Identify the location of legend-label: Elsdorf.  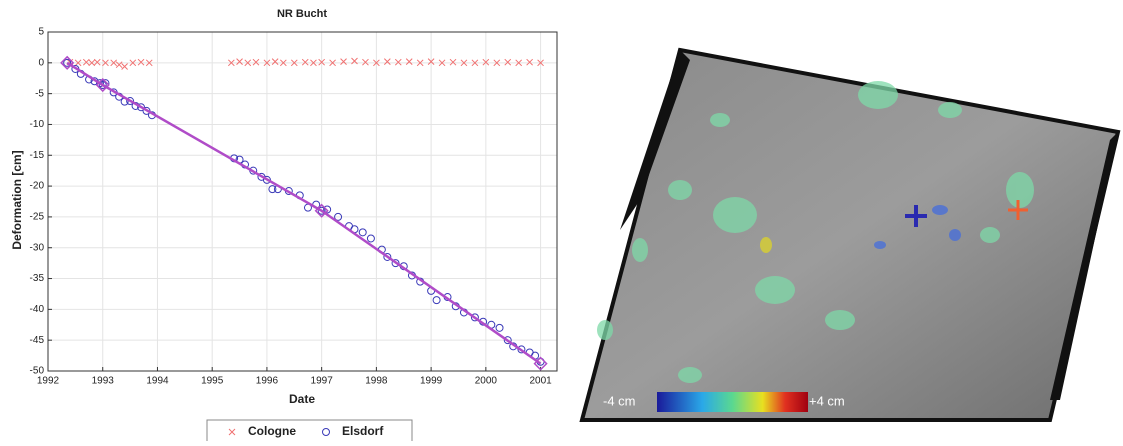
(363, 431).